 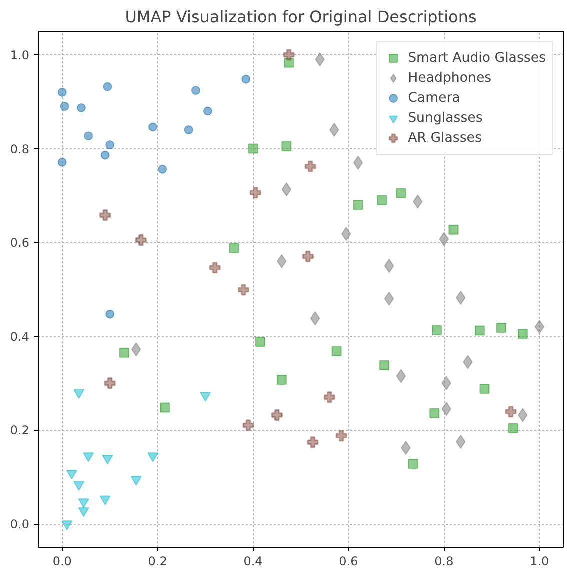 What do you see at coordinates (20, 243) in the screenshot?
I see `y-tick-label: 0.6` at bounding box center [20, 243].